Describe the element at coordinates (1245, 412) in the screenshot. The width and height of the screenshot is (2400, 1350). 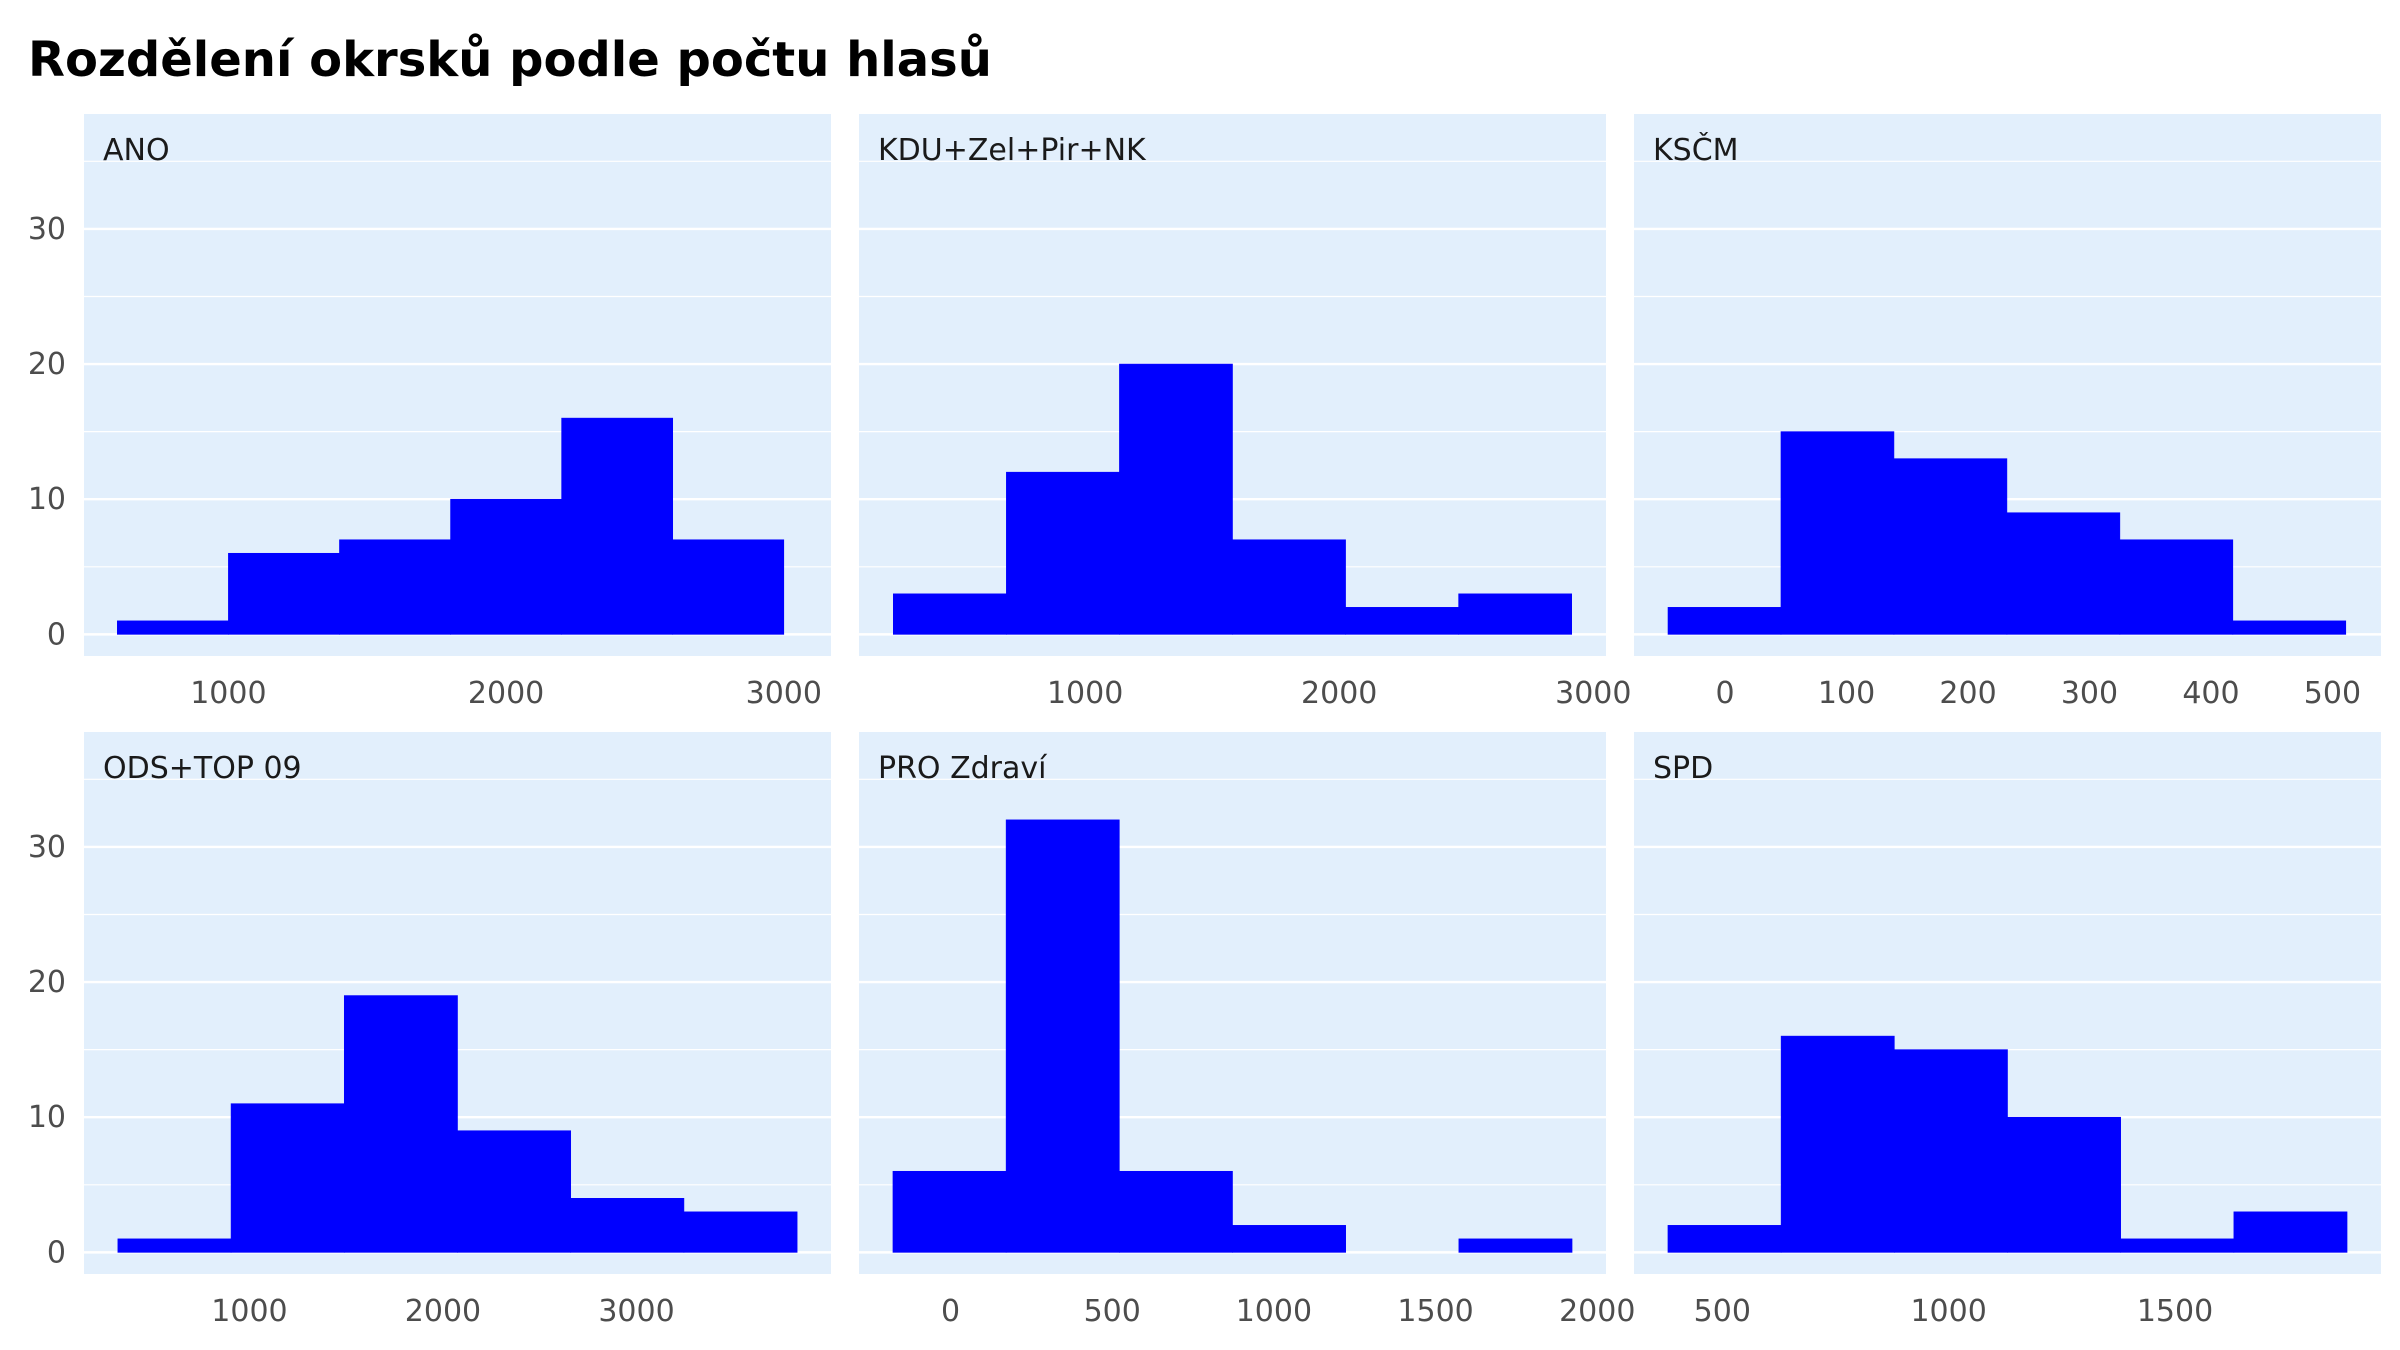
I see `facet-panel: KDU+Zel+Pir+NK 1000 2000 3000` at that location.